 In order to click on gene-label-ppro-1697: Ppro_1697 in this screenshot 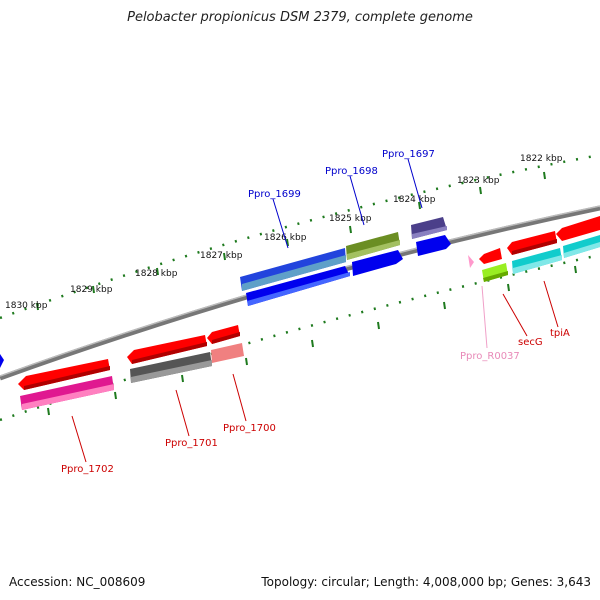, I will do `click(408, 154)`.